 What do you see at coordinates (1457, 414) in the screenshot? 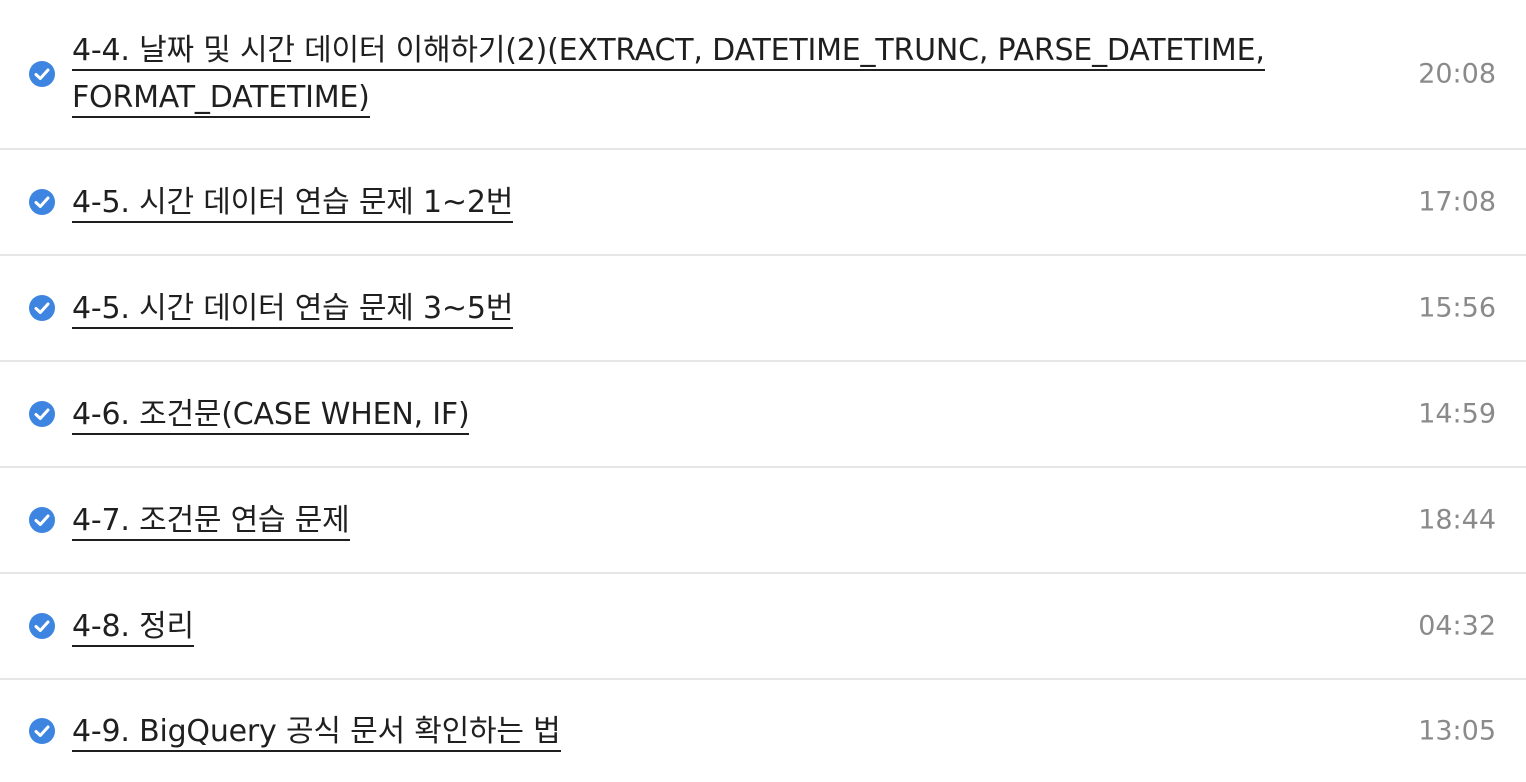
I see `lesson-duration: 14:59` at bounding box center [1457, 414].